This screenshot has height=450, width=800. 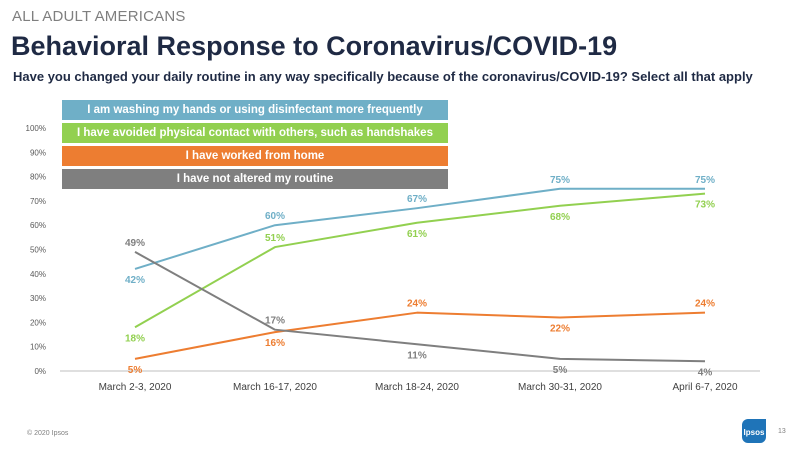 I want to click on x-tick-label: March 16-17, 2020, so click(x=275, y=387).